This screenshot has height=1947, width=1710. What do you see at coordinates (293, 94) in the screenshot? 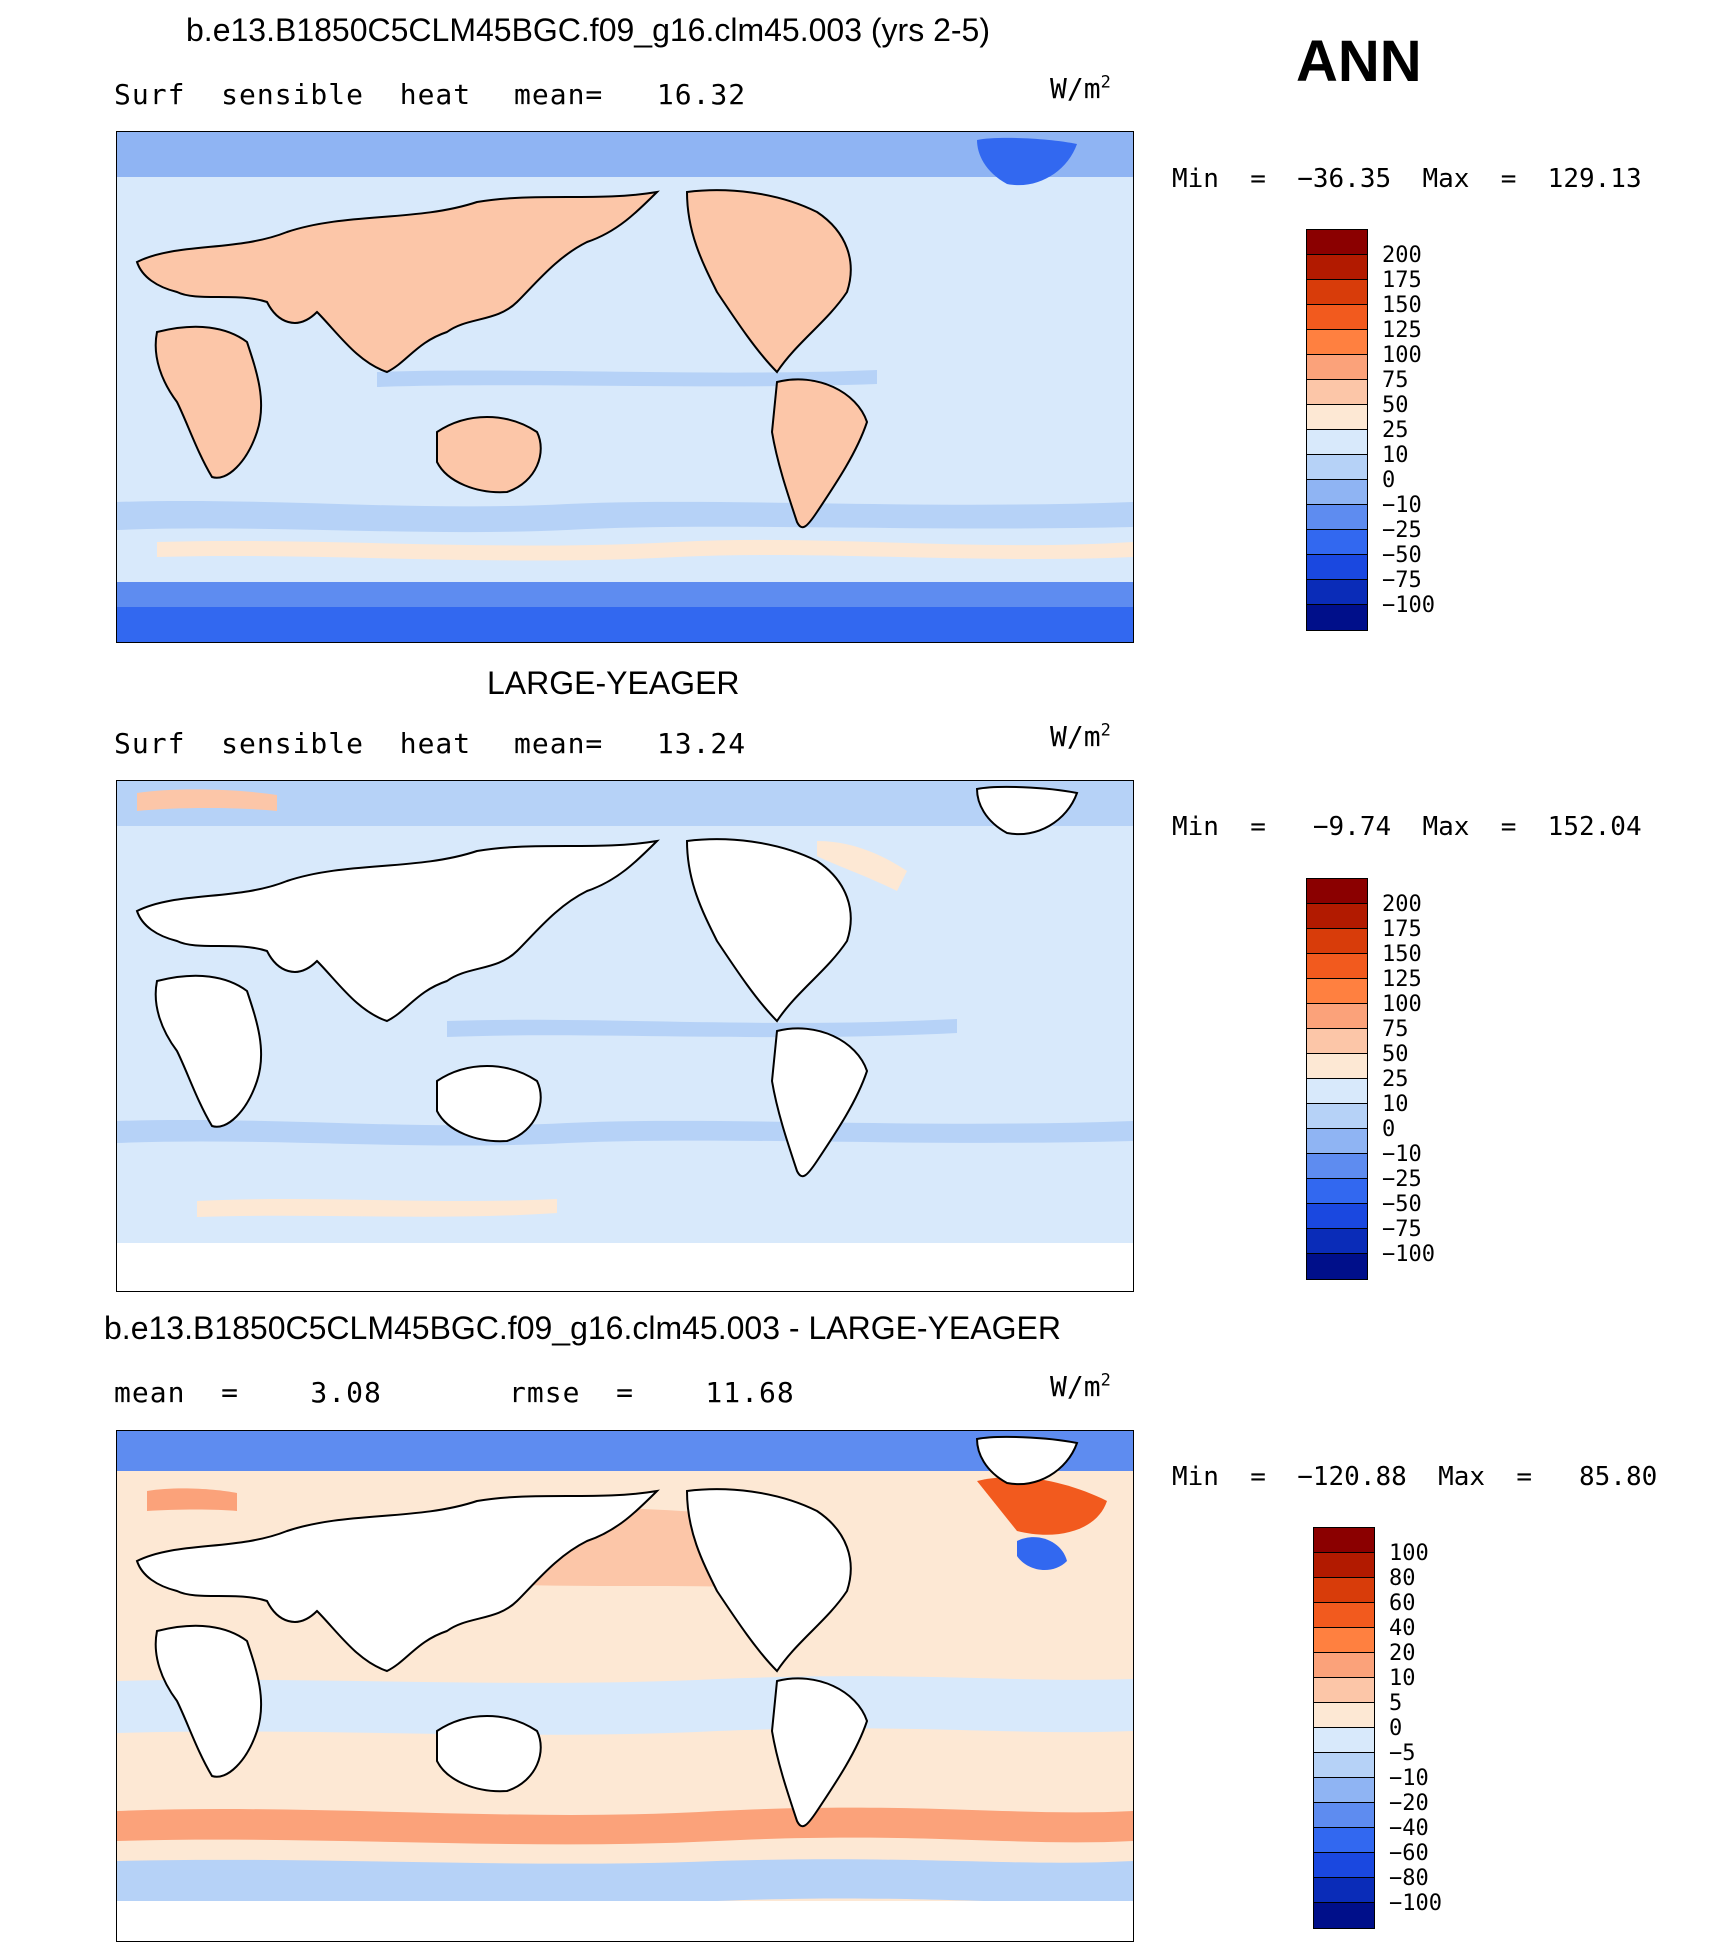
I see `panel-1-variable-label: Surf sensible heat` at bounding box center [293, 94].